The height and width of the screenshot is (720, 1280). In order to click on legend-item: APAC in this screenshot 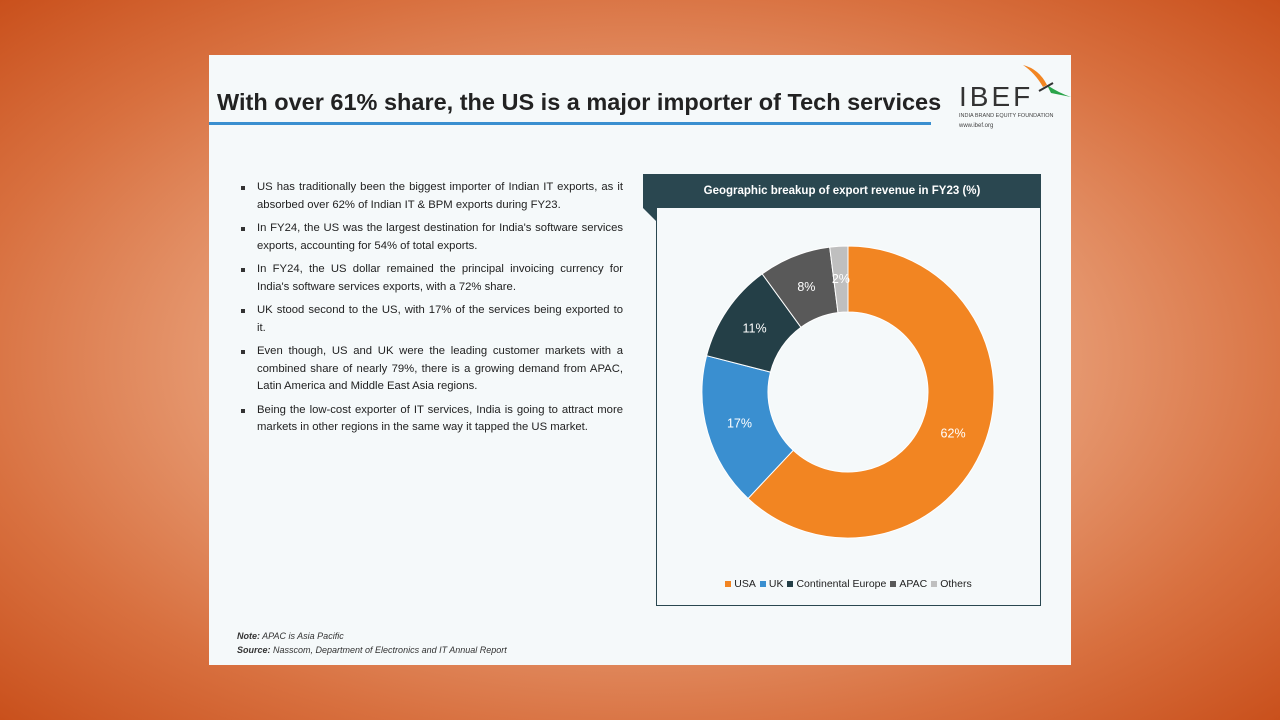, I will do `click(908, 584)`.